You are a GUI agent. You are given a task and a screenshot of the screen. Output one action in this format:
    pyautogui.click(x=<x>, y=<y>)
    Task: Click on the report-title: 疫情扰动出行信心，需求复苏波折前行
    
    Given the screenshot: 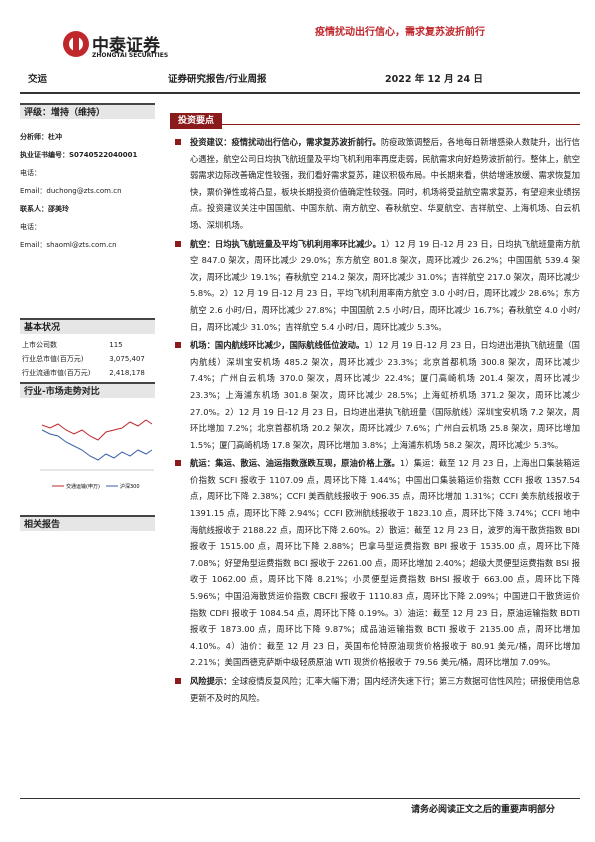 What is the action you would take?
    pyautogui.click(x=400, y=32)
    